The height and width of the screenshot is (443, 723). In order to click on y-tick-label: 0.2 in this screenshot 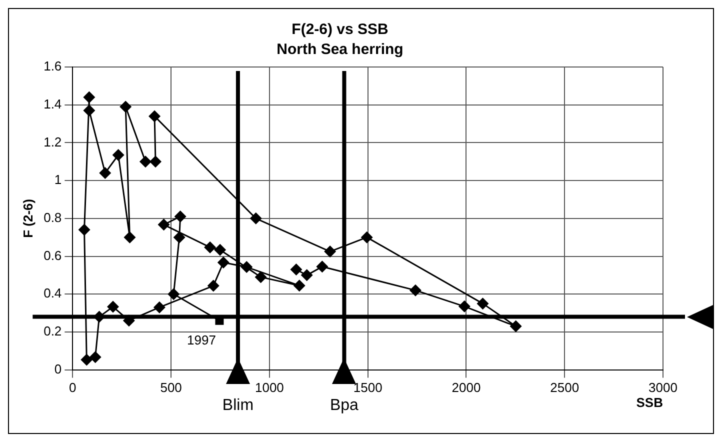, I will do `click(53, 331)`.